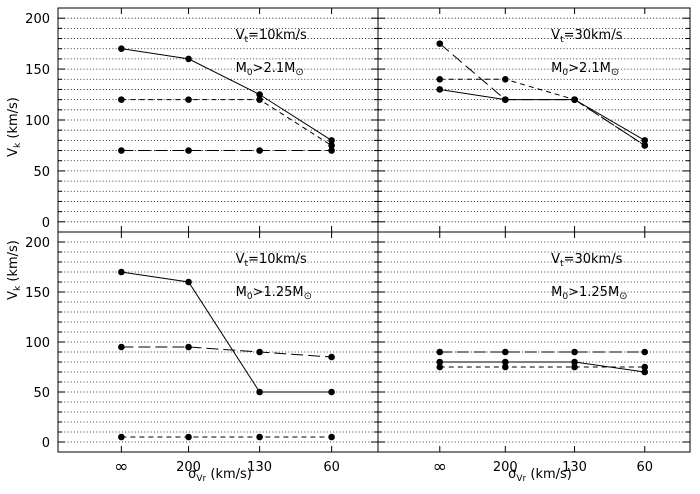 This screenshot has height=494, width=700. Describe the element at coordinates (220, 475) in the screenshot. I see `x-axis-label-left: σVr (km/s)` at that location.